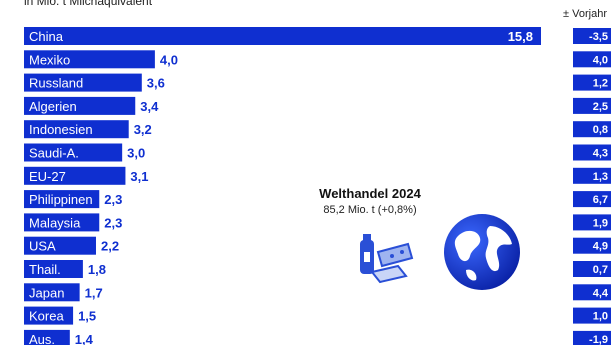  I want to click on category-label-11: Japan, so click(46, 292).